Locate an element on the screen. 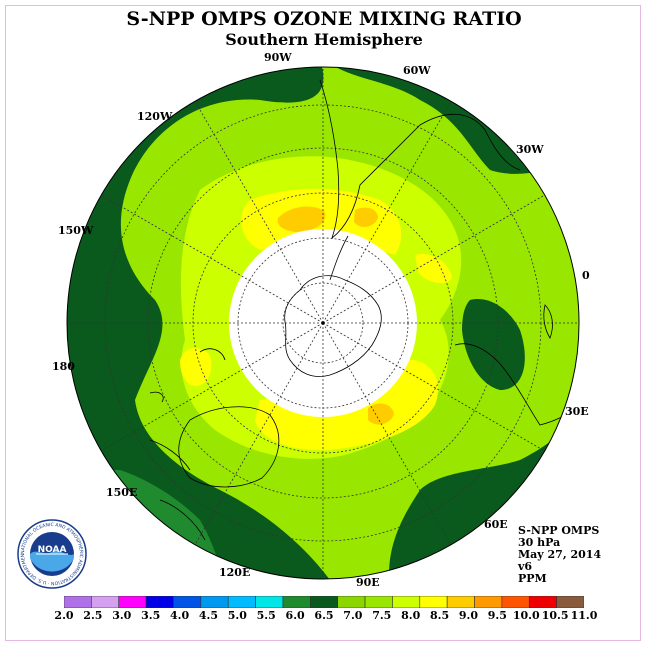  info-instrument: S-NPP OMPS is located at coordinates (559, 530).